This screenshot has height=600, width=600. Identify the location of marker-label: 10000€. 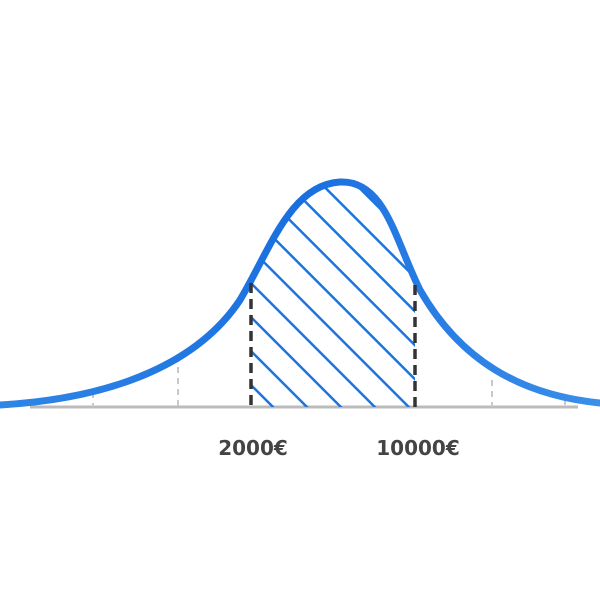
(418, 448).